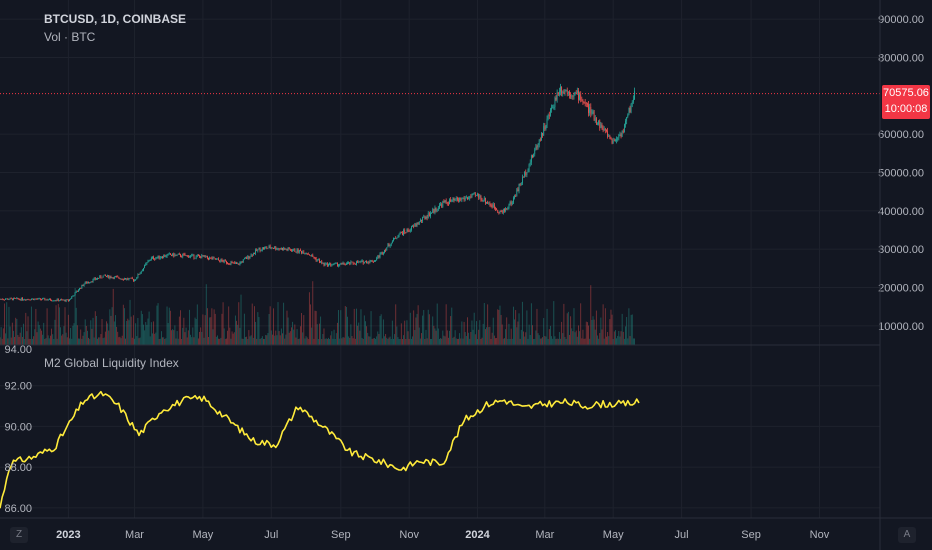 The height and width of the screenshot is (550, 932). Describe the element at coordinates (19, 535) in the screenshot. I see `timezone-button: Z` at that location.